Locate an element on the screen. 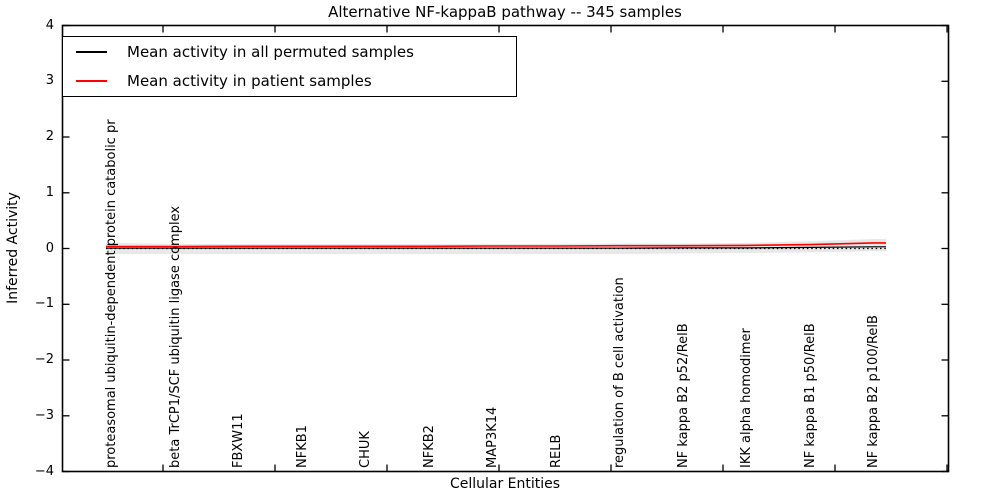 The height and width of the screenshot is (500, 1000). legend-entry-permuted: Mean activity in all permuted samples is located at coordinates (289, 52).